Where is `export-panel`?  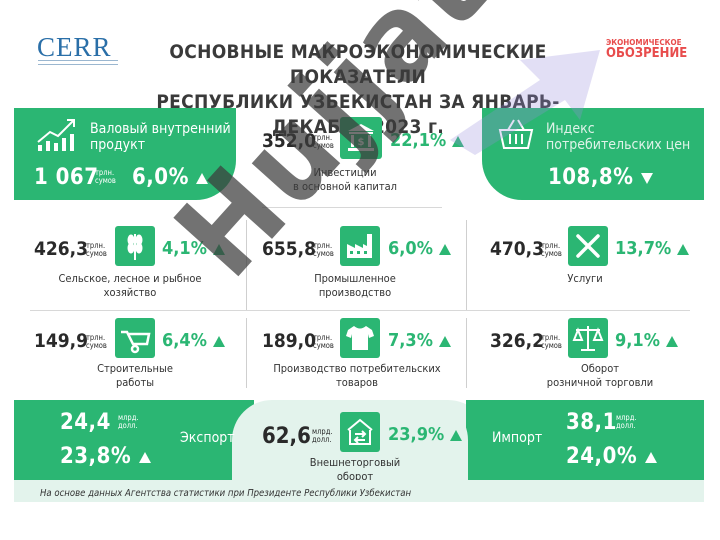 export-panel is located at coordinates (134, 440).